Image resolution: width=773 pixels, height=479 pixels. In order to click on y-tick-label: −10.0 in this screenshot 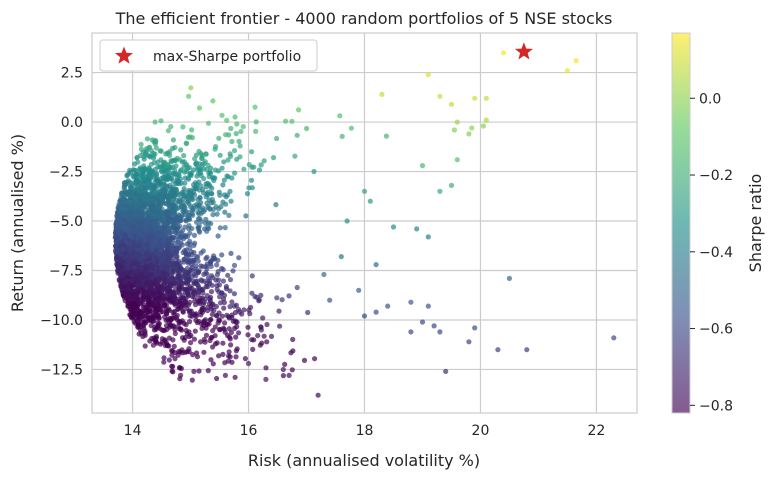, I will do `click(61, 321)`.